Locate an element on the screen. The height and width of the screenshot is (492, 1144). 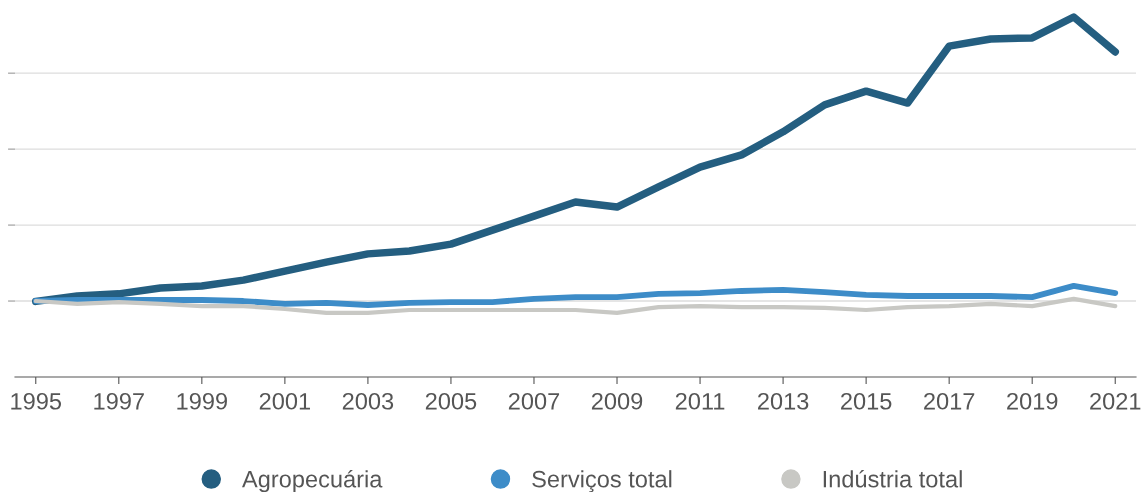
x-tick-label: 2007 is located at coordinates (534, 401).